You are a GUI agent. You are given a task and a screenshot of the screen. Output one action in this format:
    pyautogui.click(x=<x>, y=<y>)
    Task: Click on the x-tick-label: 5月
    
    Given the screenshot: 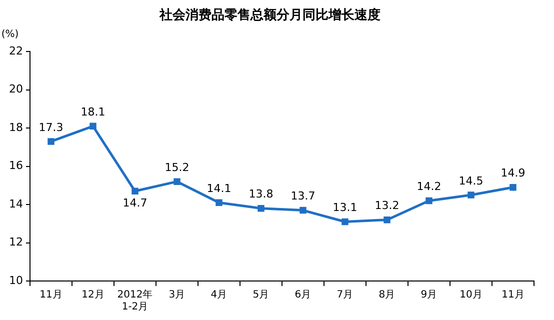 What is the action you would take?
    pyautogui.click(x=261, y=295)
    